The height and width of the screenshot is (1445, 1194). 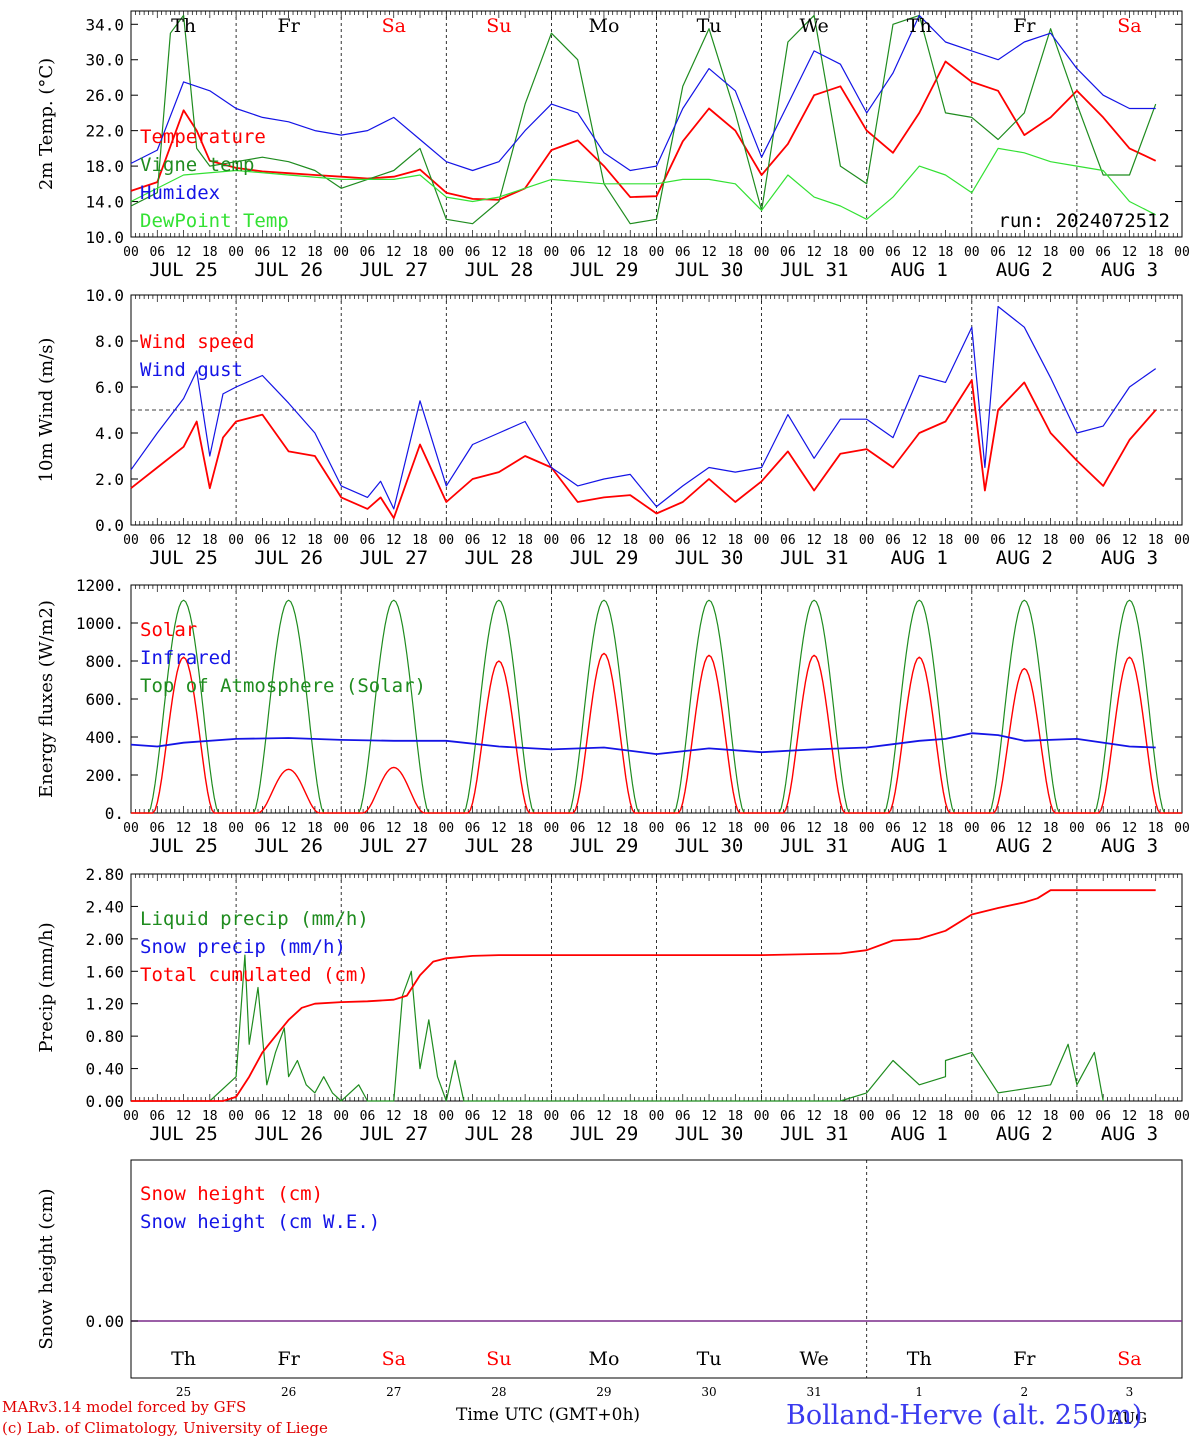 What do you see at coordinates (499, 846) in the screenshot?
I see `date-label: JUL 28` at bounding box center [499, 846].